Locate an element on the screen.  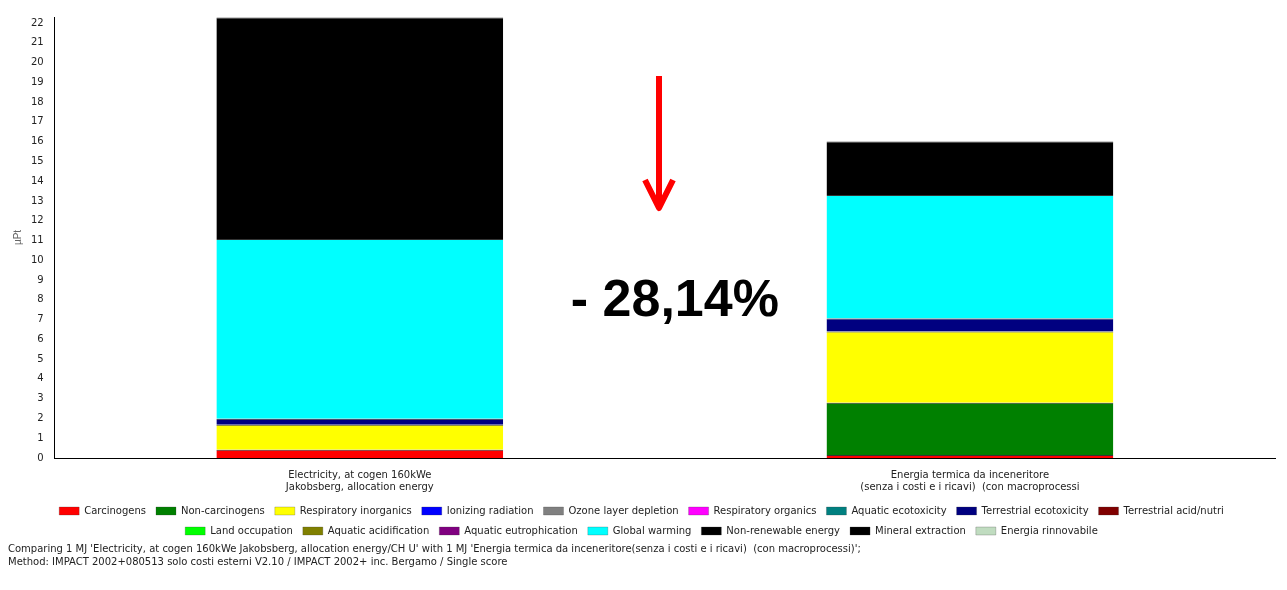
annotation: - 28,14% is located at coordinates (674, 298).